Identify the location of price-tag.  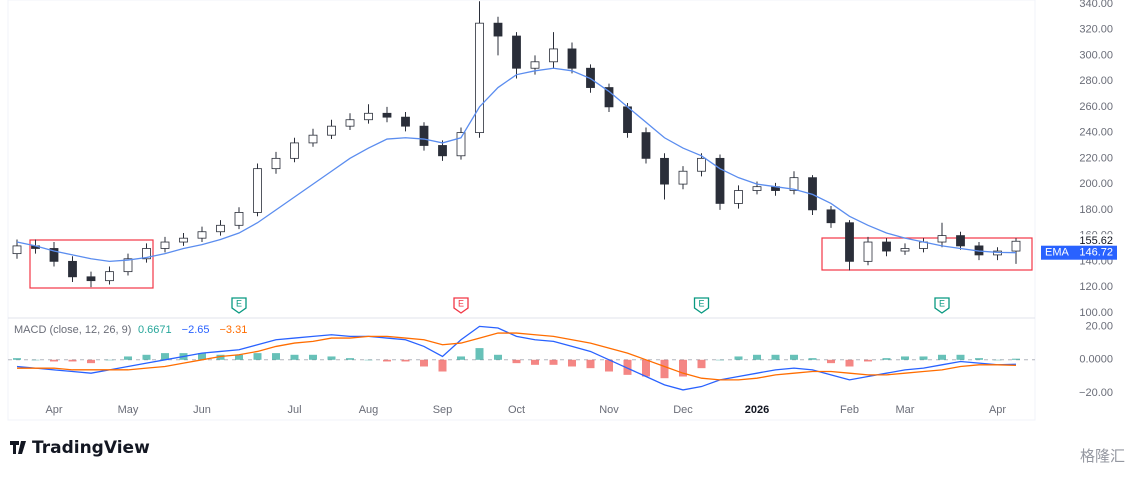
(1096, 241).